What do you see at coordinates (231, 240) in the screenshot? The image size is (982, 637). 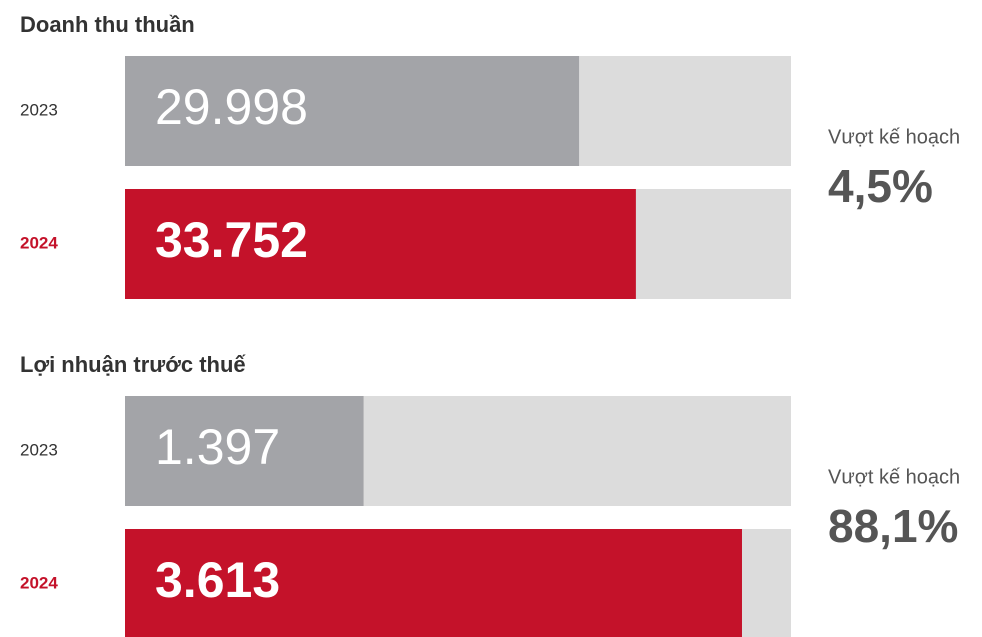 I see `value-label: 33.752` at bounding box center [231, 240].